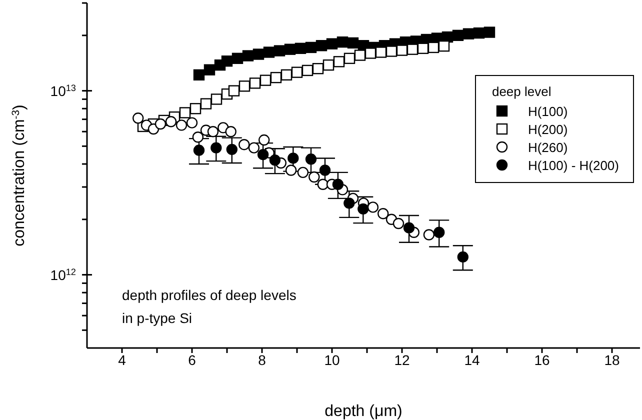  I want to click on x-tick-label: 18, so click(612, 360).